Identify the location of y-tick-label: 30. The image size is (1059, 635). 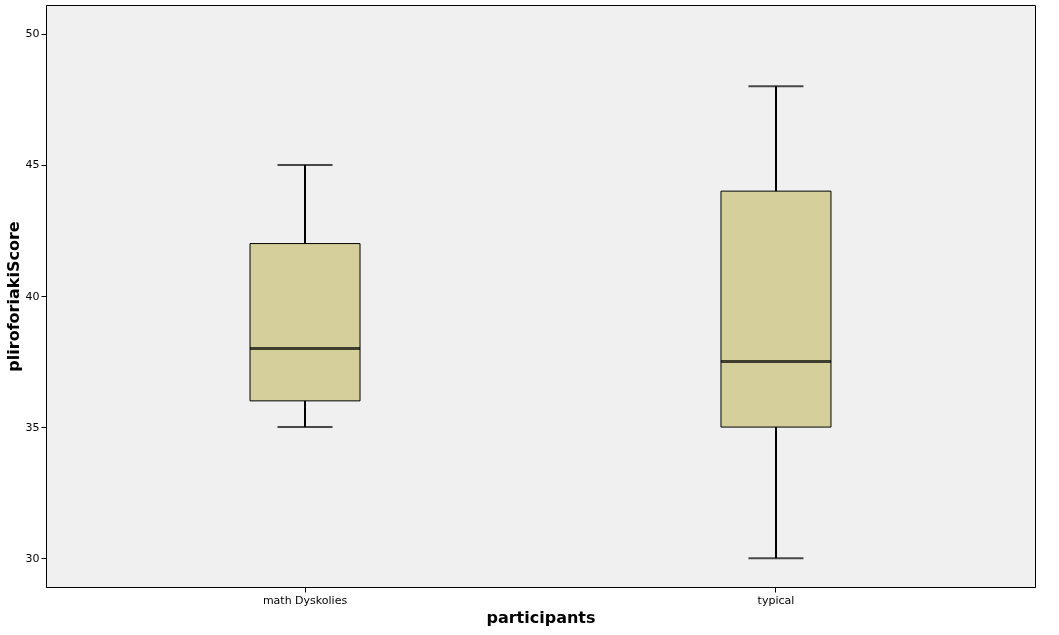
(32, 558).